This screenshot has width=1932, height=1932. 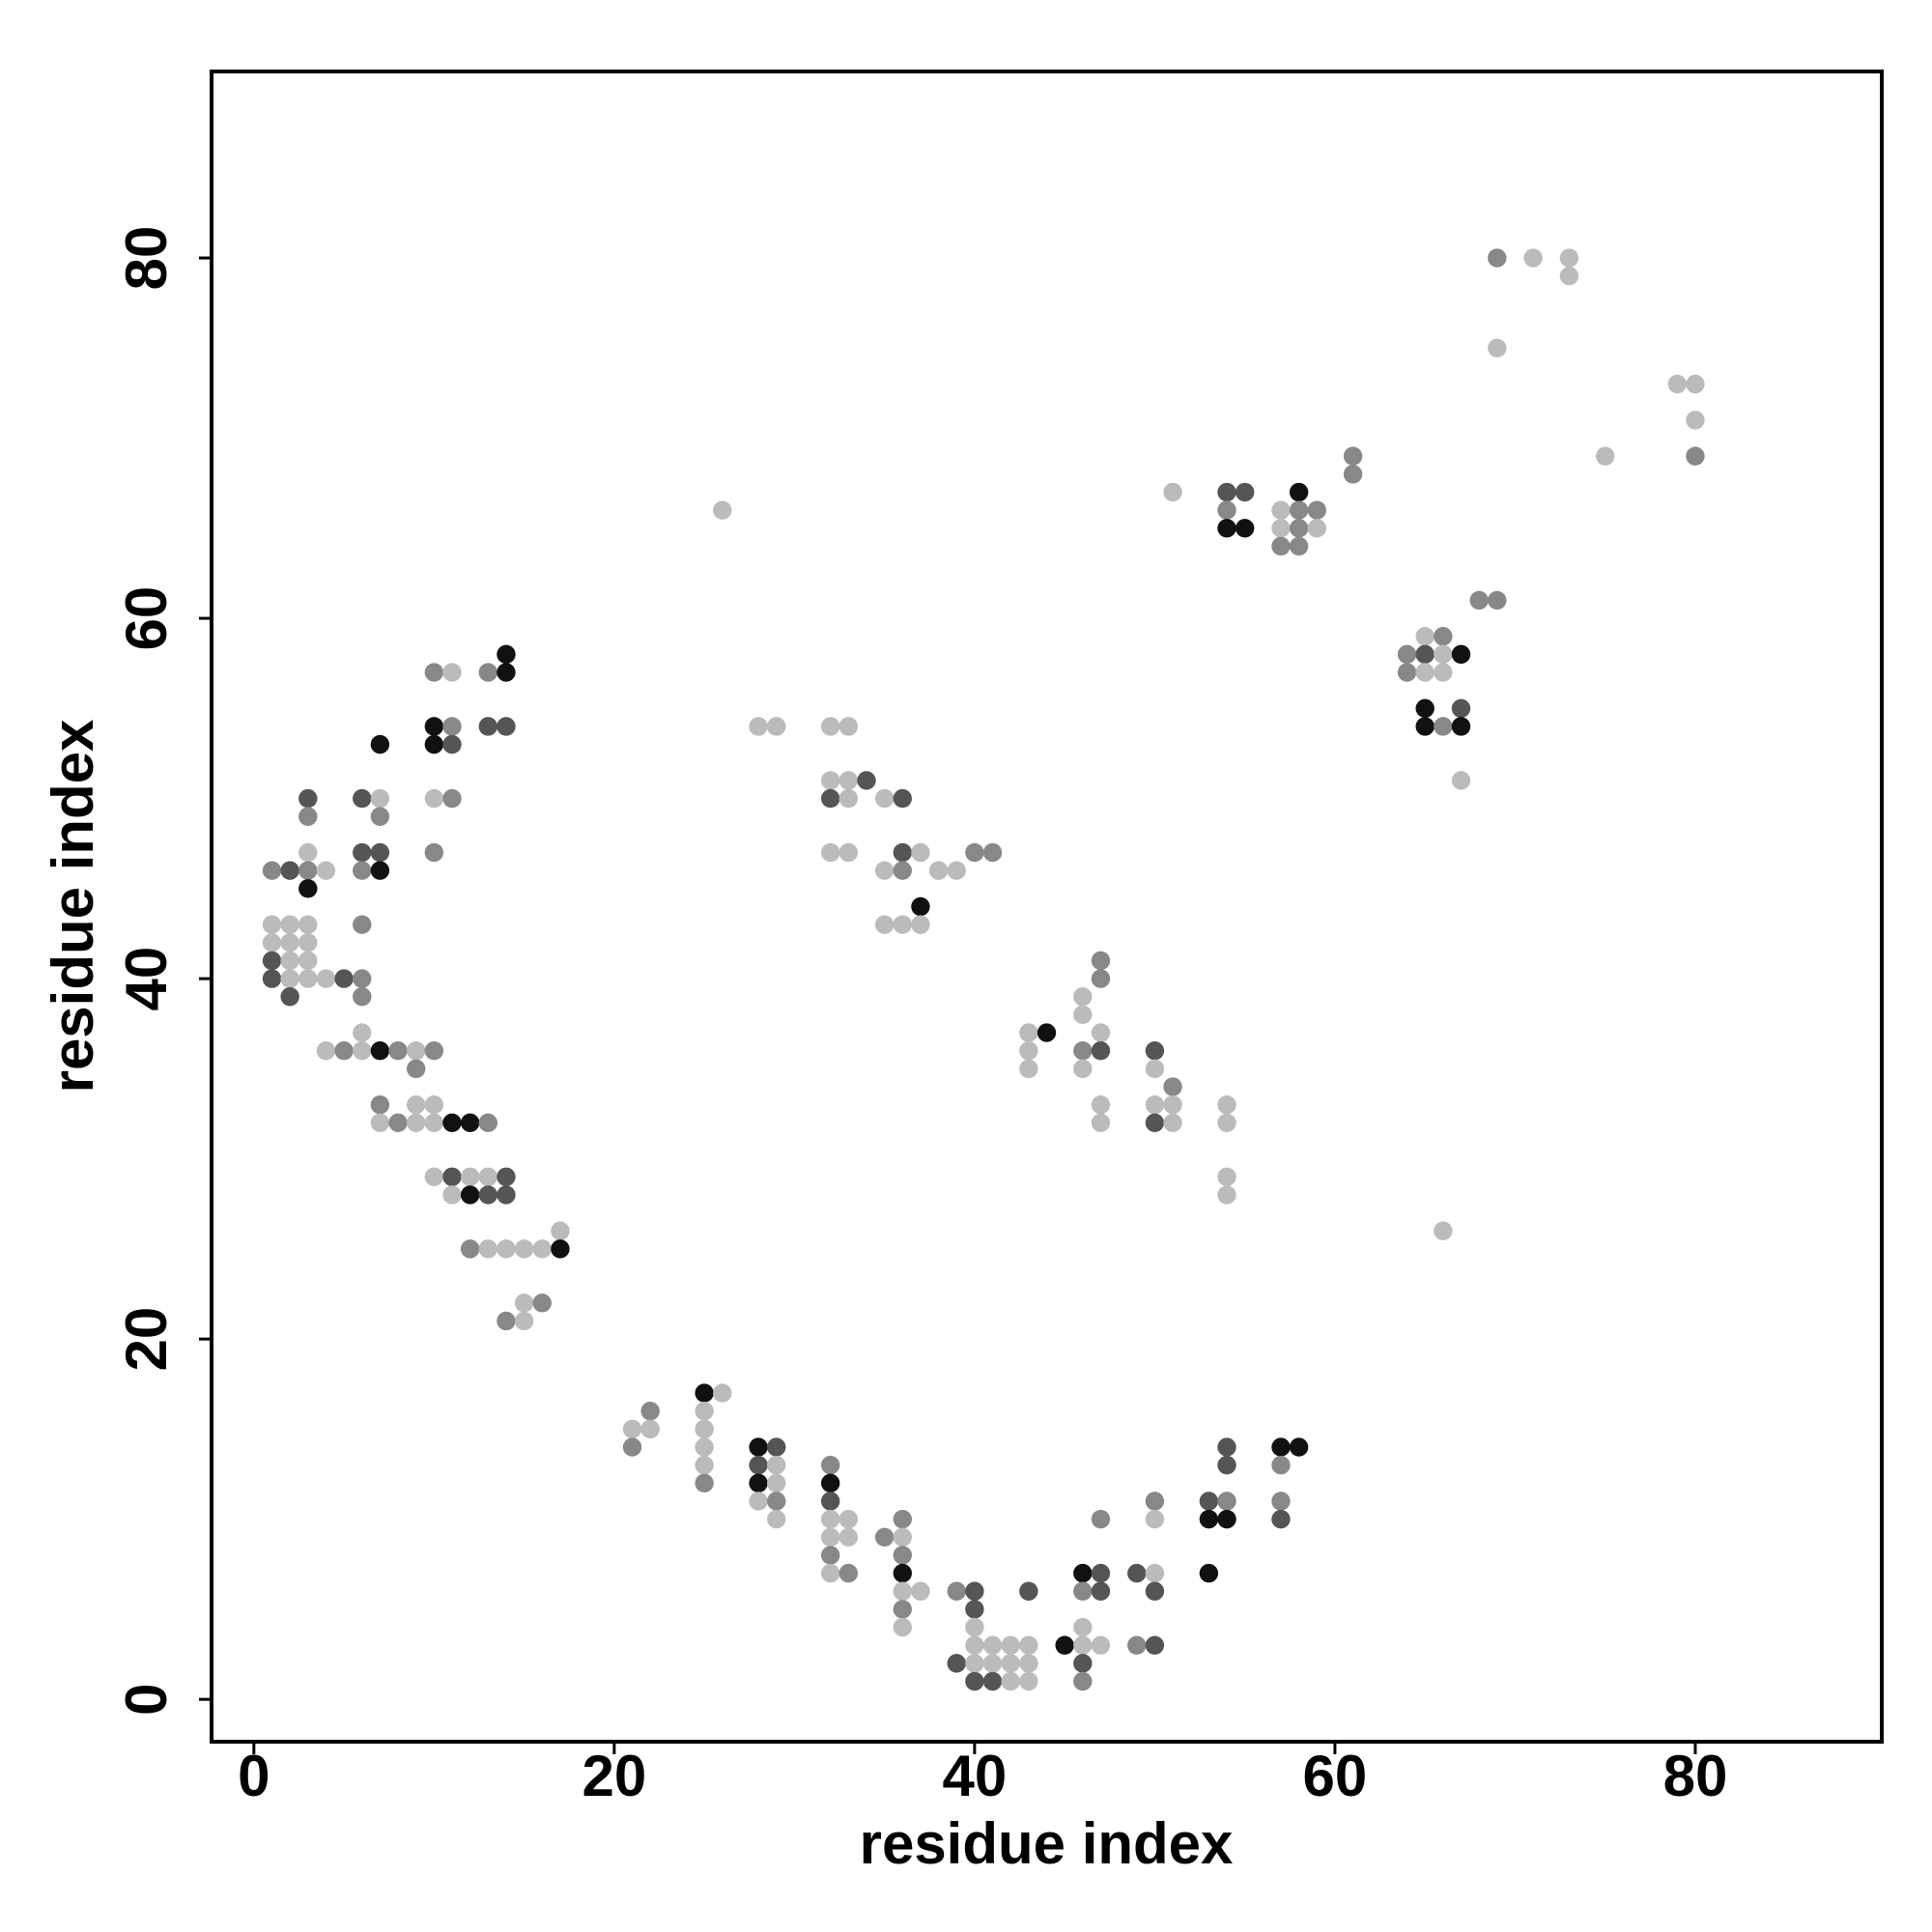 What do you see at coordinates (146, 979) in the screenshot?
I see `y-tick-label: 40` at bounding box center [146, 979].